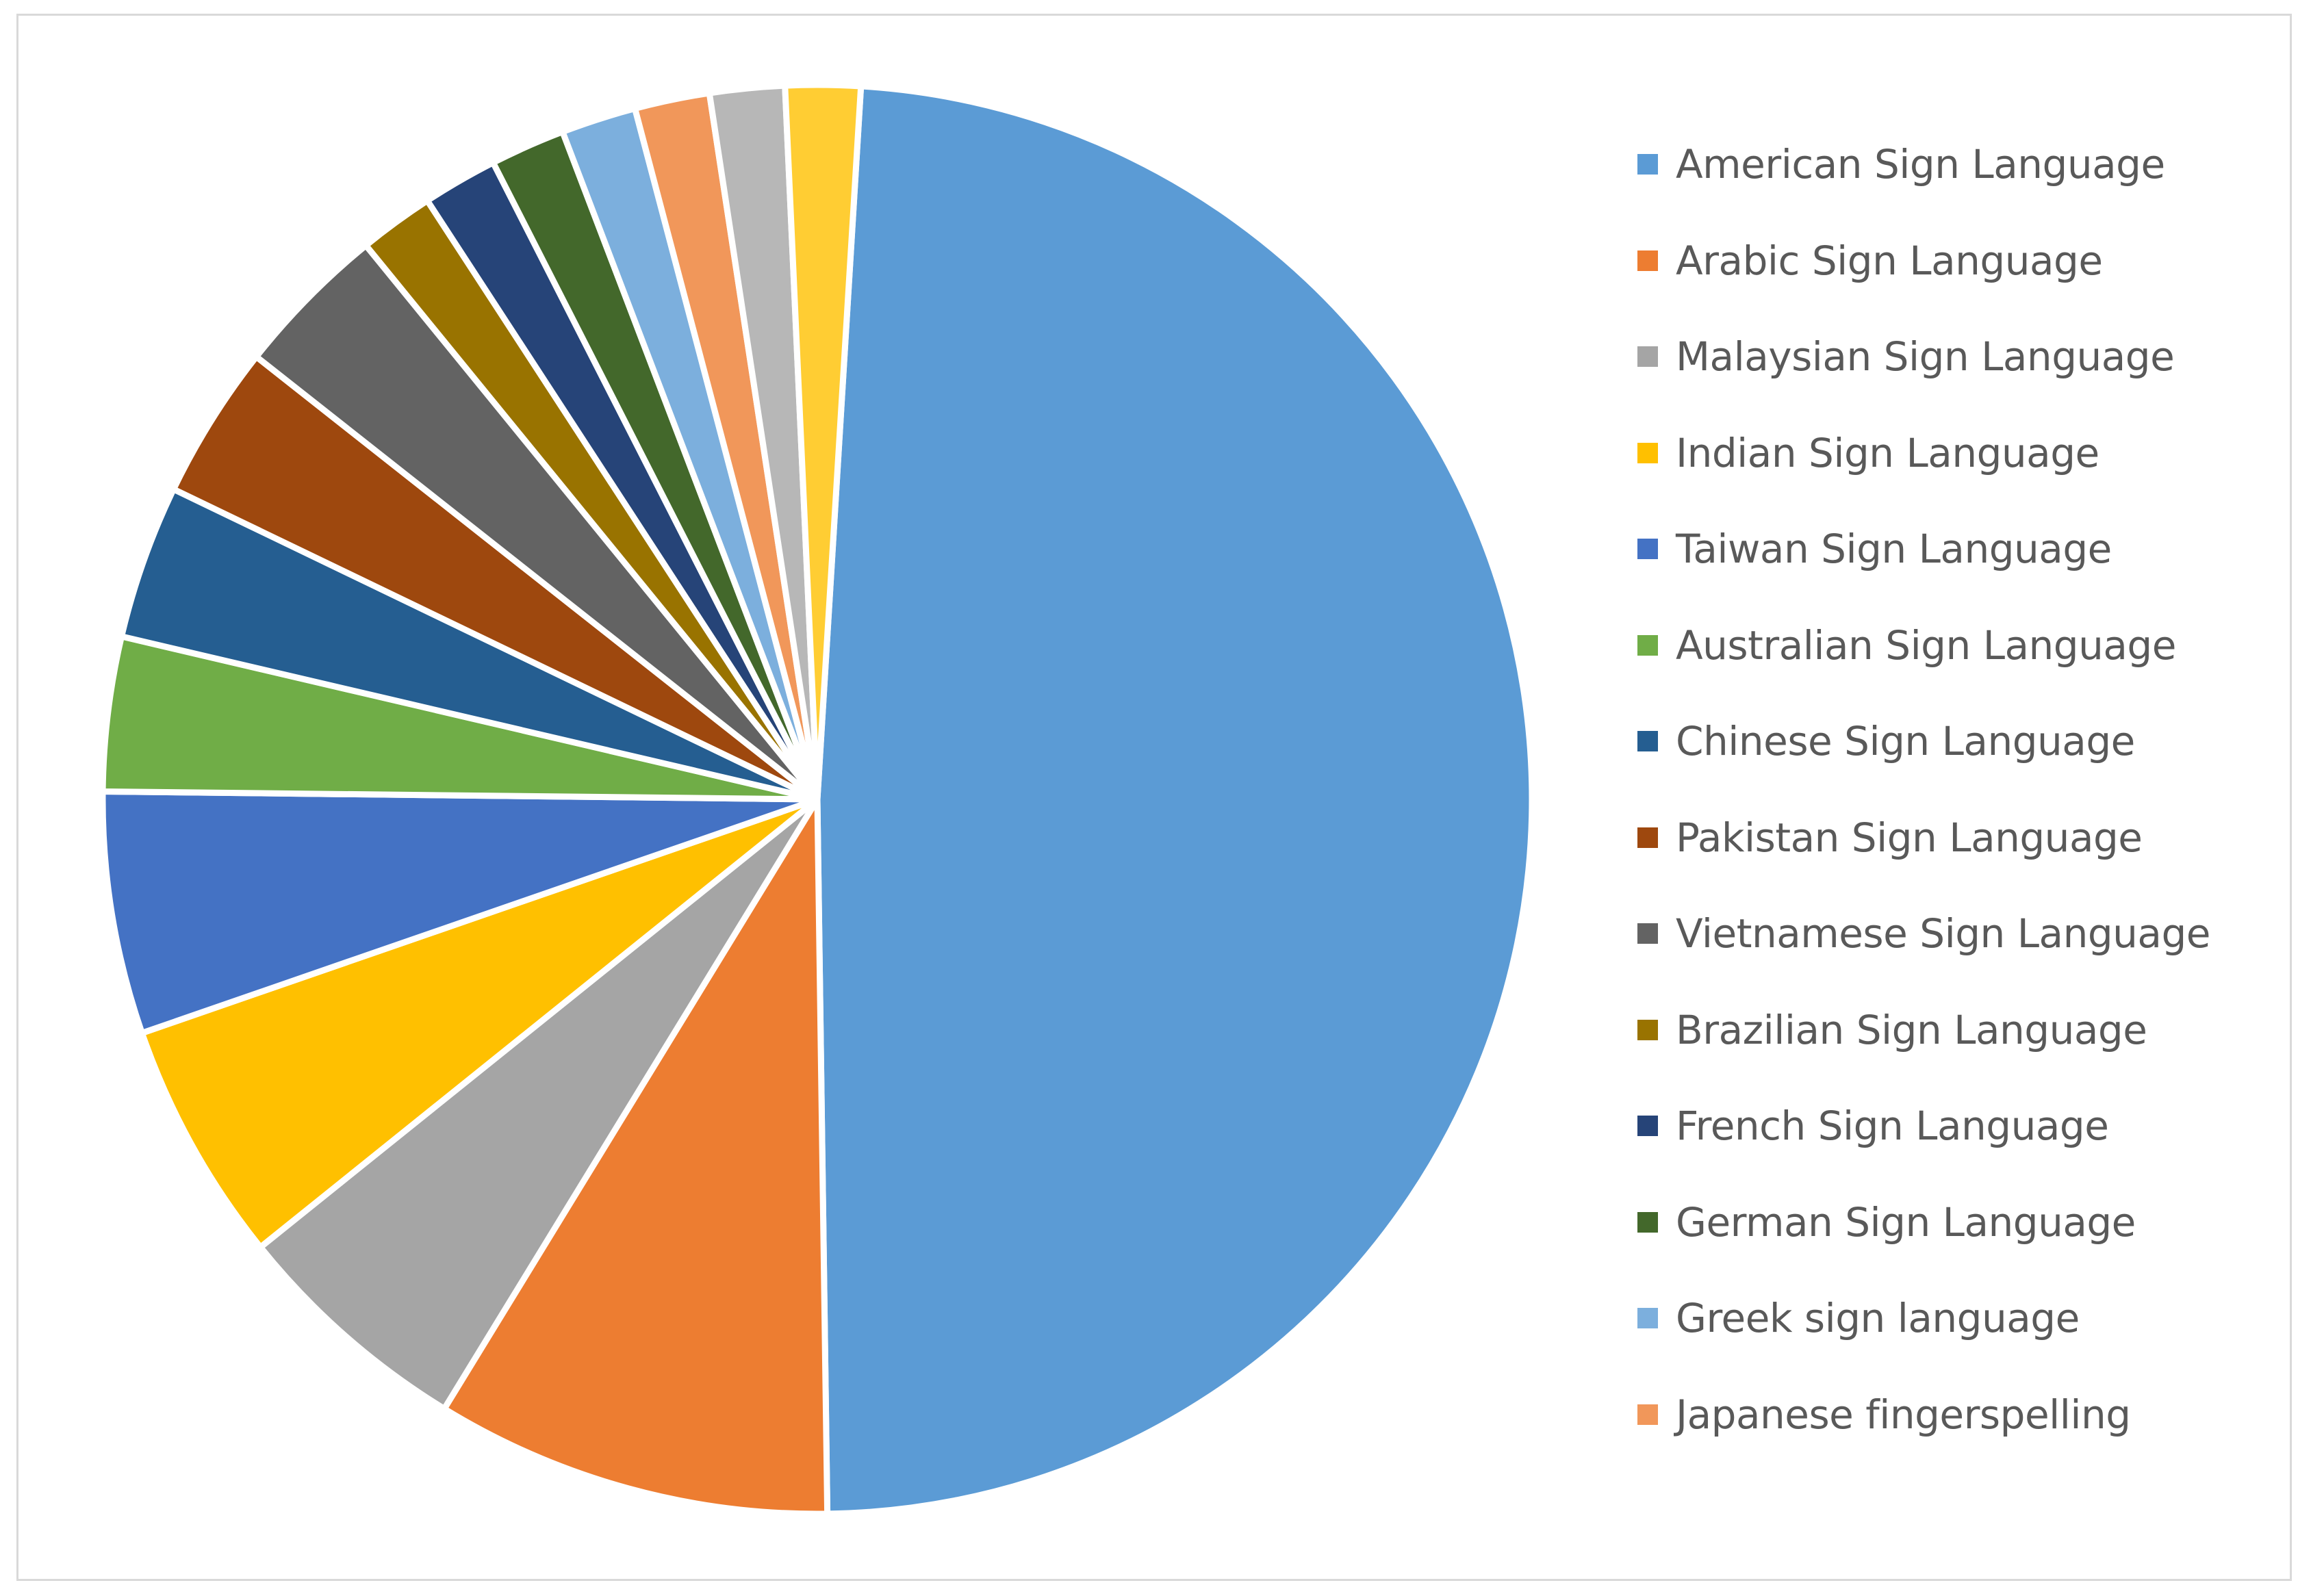  What do you see at coordinates (460, 912) in the screenshot?
I see `pie-slice-taiwan-sign-language` at bounding box center [460, 912].